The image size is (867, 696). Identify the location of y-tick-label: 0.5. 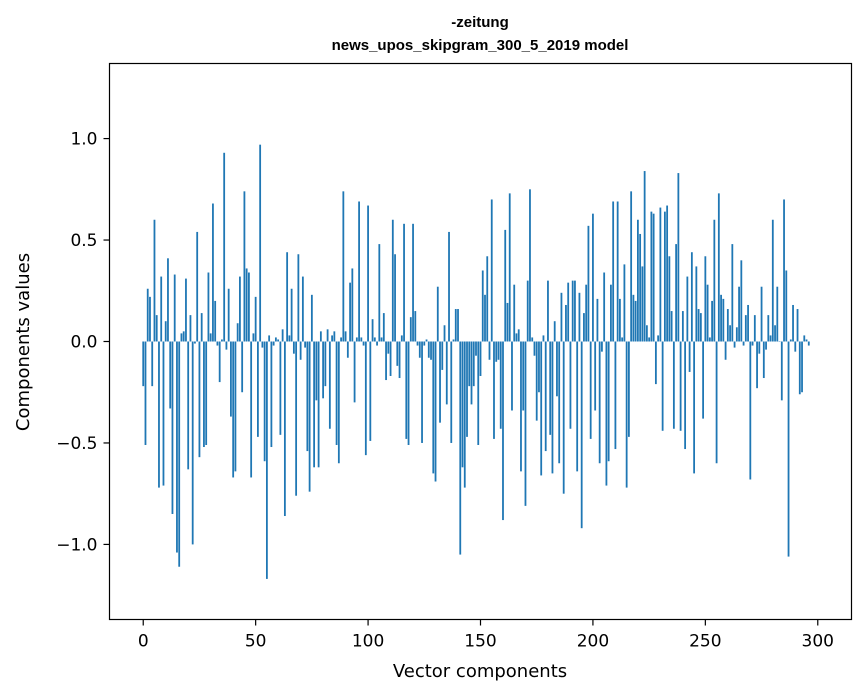
(83, 241).